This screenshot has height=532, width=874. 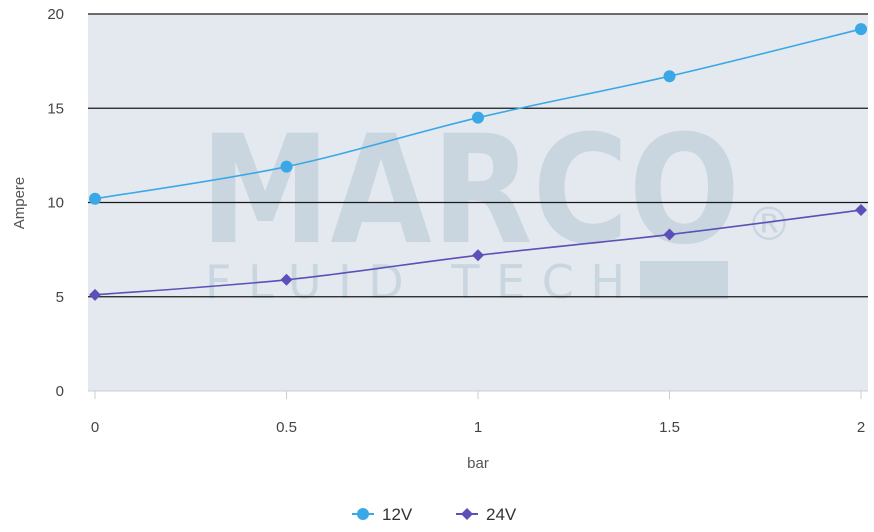 I want to click on y-tick-label: 10, so click(x=55, y=203).